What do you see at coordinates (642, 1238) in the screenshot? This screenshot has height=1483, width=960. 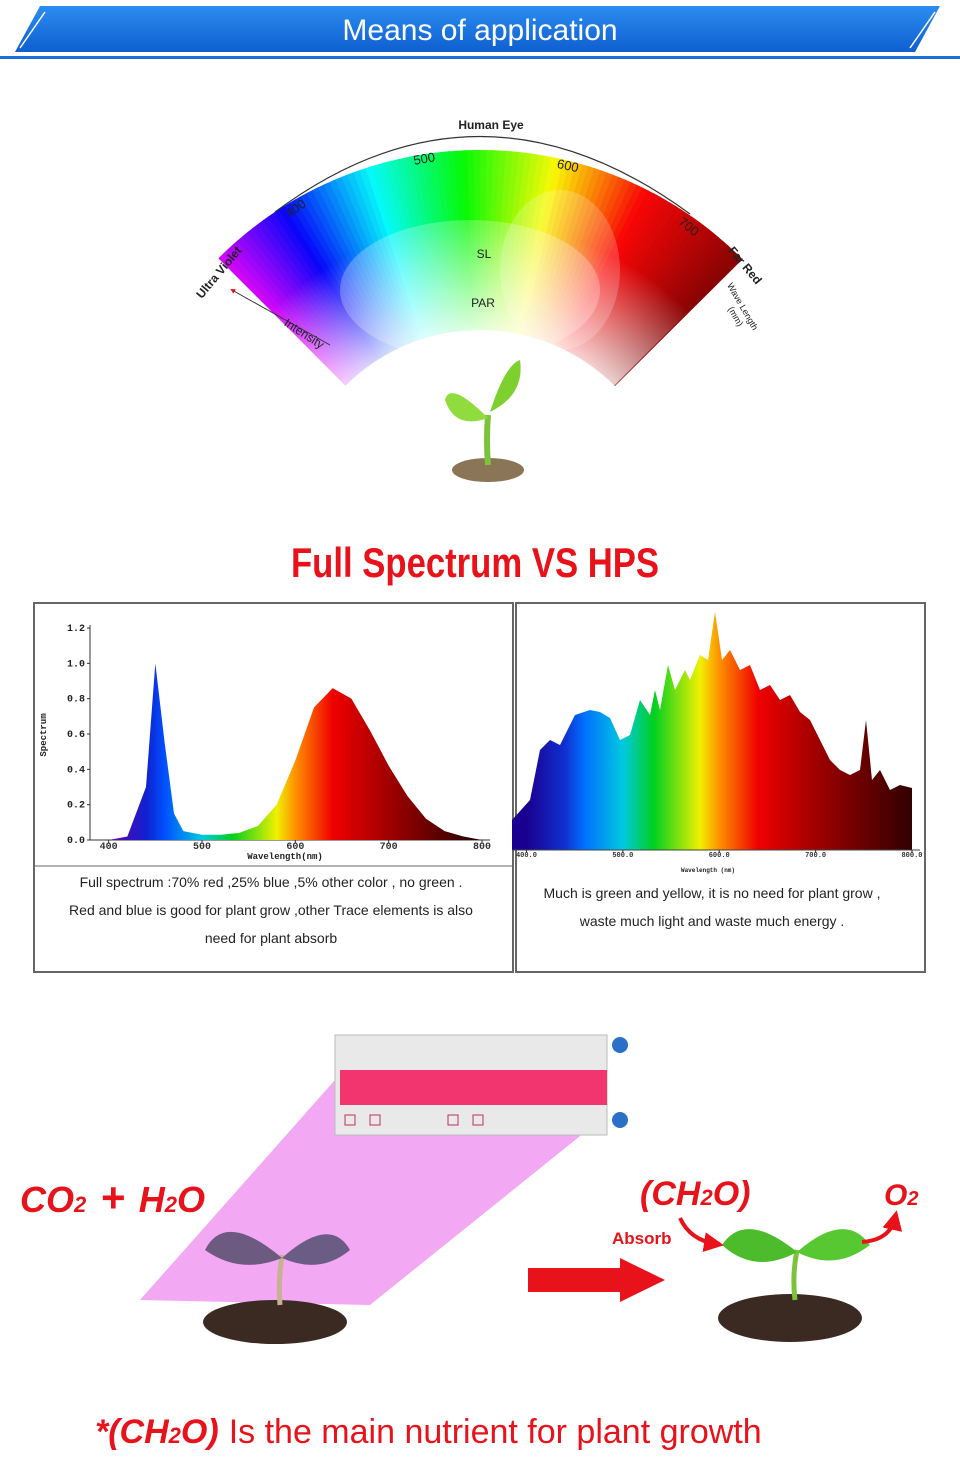 I see `absorb-label: Absorb` at bounding box center [642, 1238].